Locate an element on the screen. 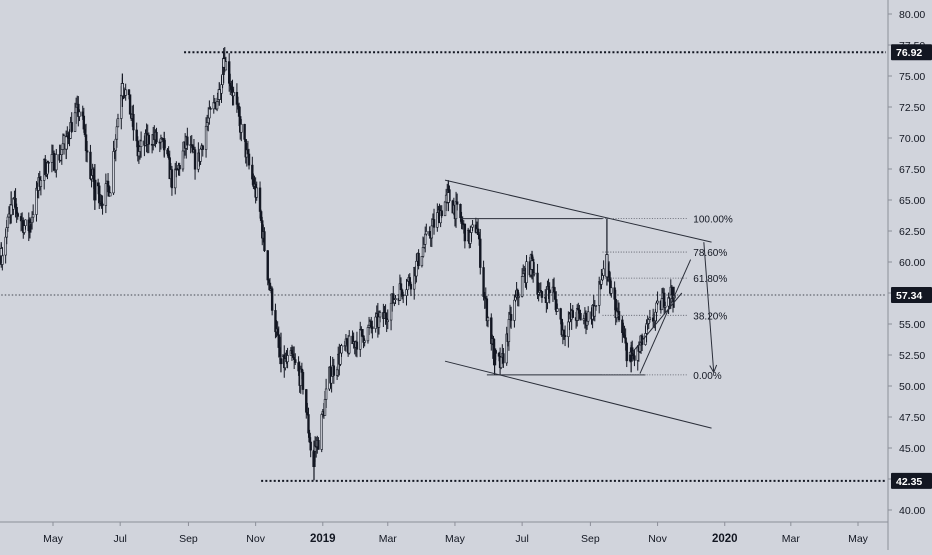  price-tick-label: 45.00 is located at coordinates (912, 449).